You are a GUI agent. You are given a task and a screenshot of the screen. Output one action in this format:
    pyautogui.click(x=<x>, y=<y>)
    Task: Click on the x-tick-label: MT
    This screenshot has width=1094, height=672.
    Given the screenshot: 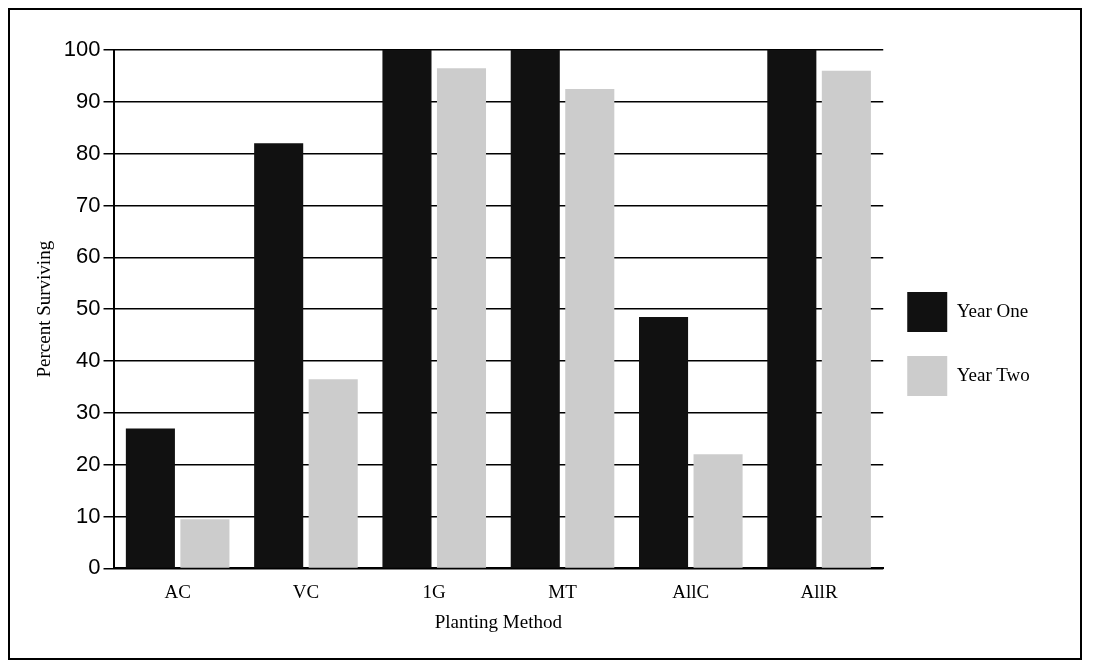 What is the action you would take?
    pyautogui.click(x=563, y=591)
    